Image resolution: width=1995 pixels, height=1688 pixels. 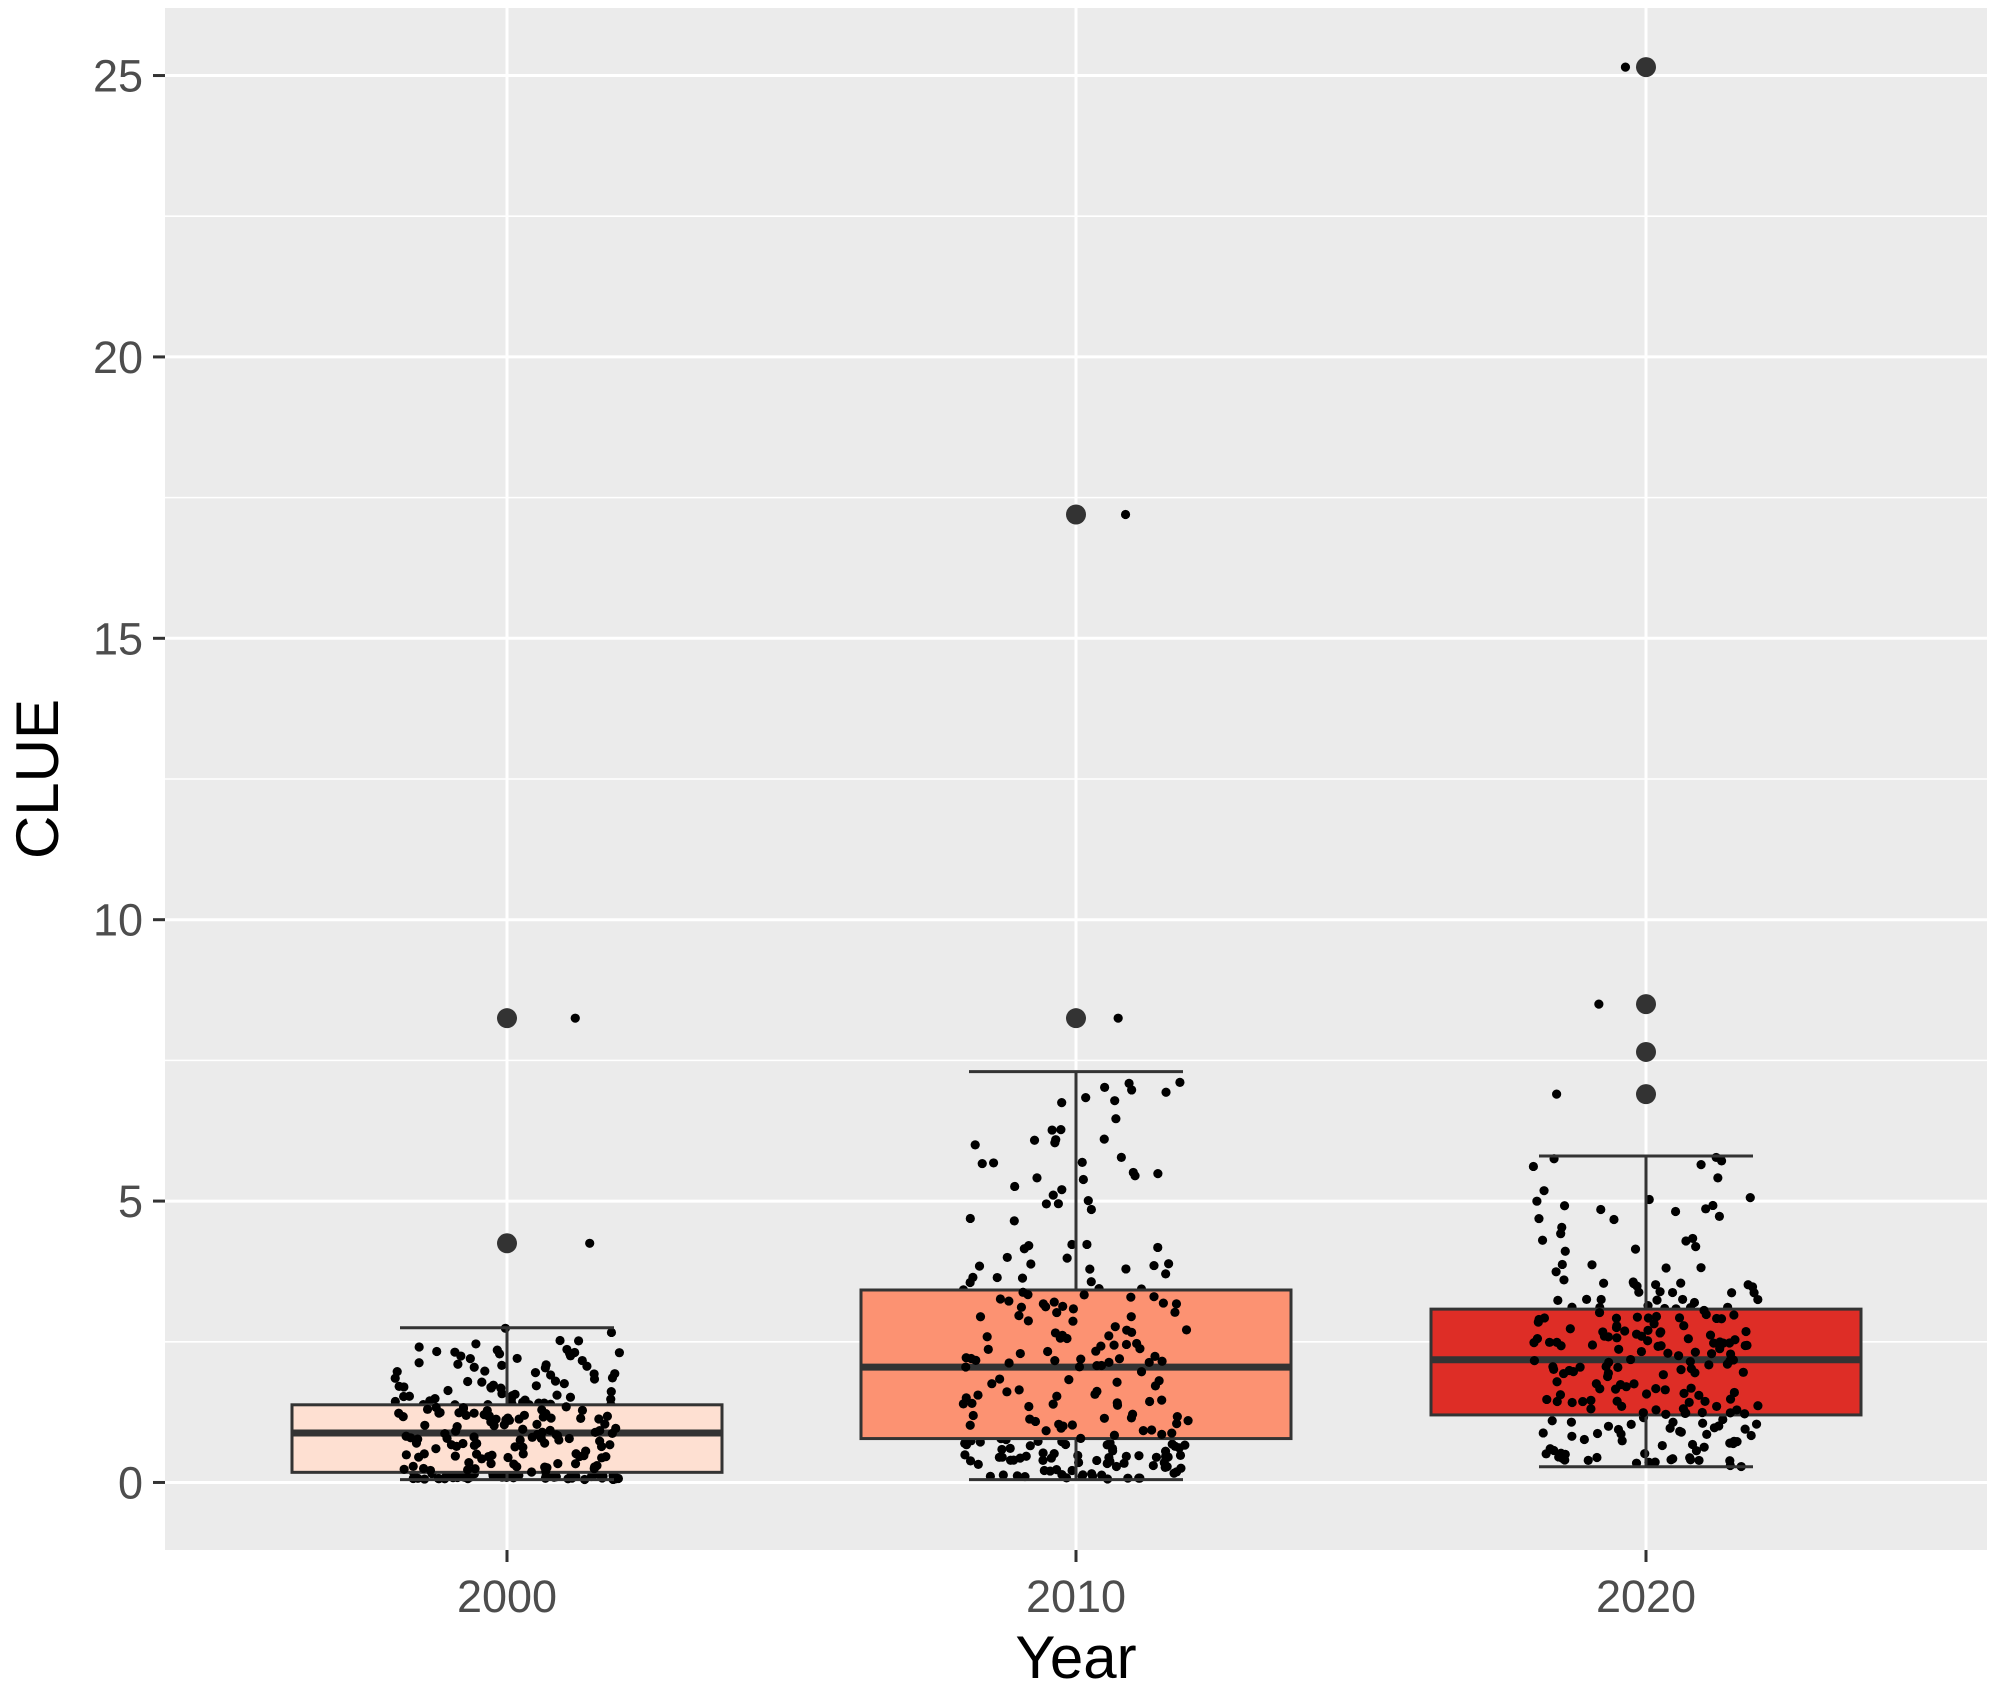 What do you see at coordinates (118, 76) in the screenshot?
I see `y-tick-label: 25` at bounding box center [118, 76].